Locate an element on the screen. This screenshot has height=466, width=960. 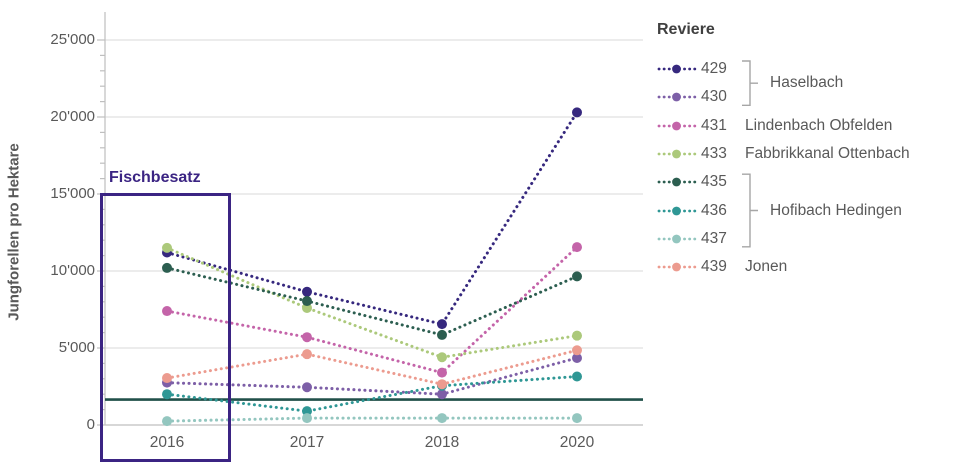
legend-entry-430: 430 is located at coordinates (696, 97).